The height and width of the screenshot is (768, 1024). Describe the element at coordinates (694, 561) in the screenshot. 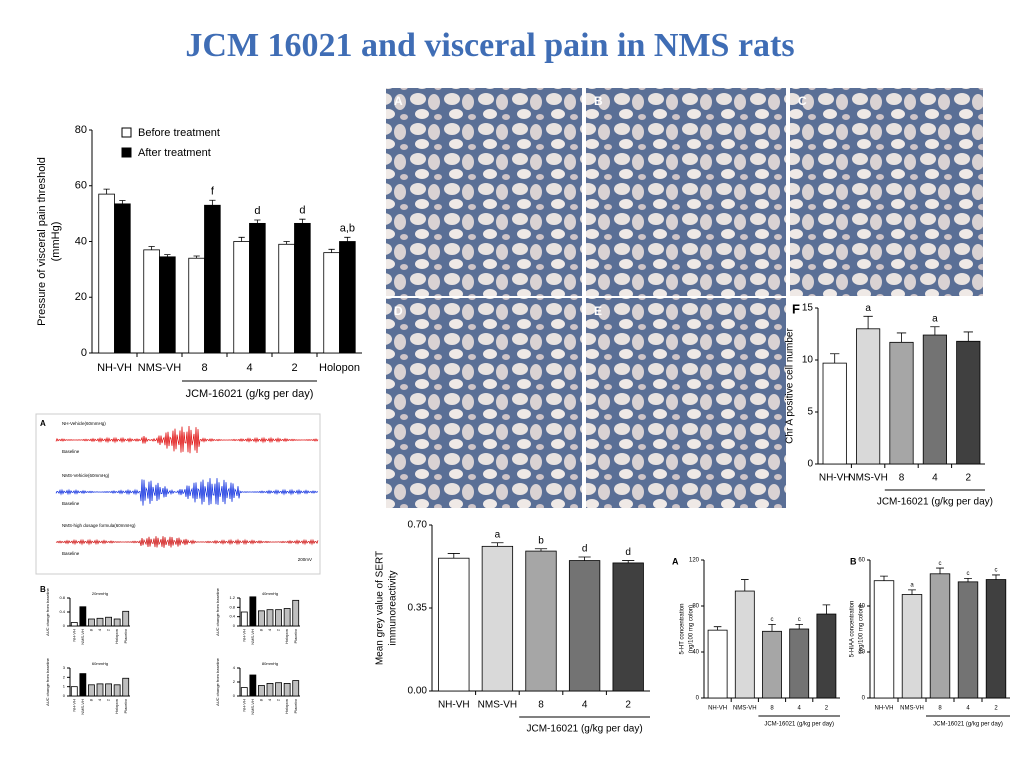

I see `y-tick-label: 120` at that location.